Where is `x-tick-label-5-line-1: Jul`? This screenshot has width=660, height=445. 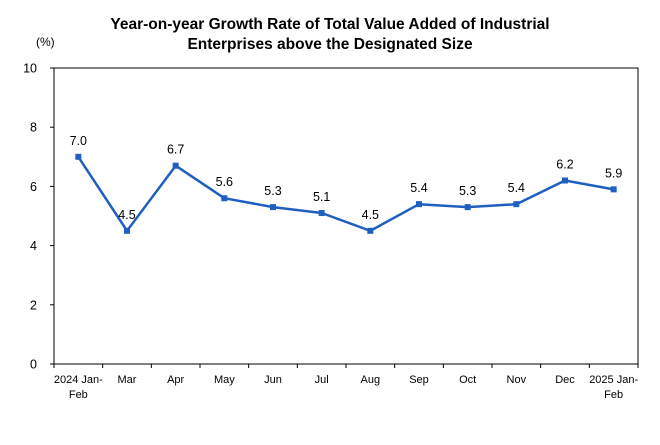 x-tick-label-5-line-1: Jul is located at coordinates (322, 380).